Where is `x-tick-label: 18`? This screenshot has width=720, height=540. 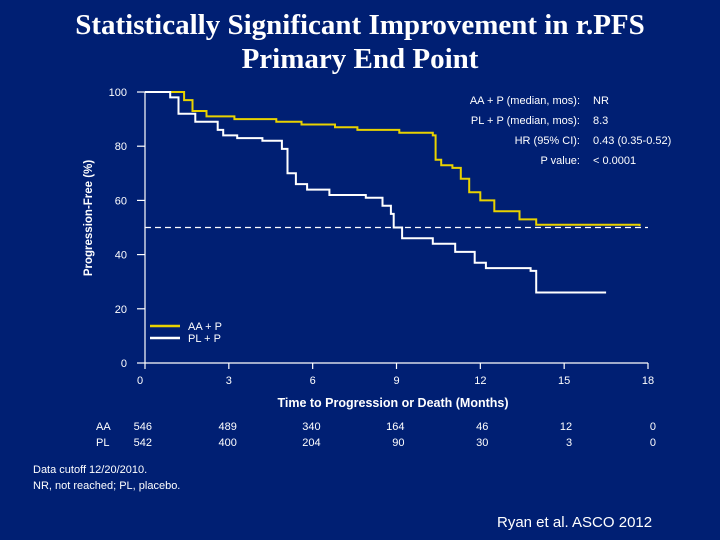
x-tick-label: 18 is located at coordinates (648, 381).